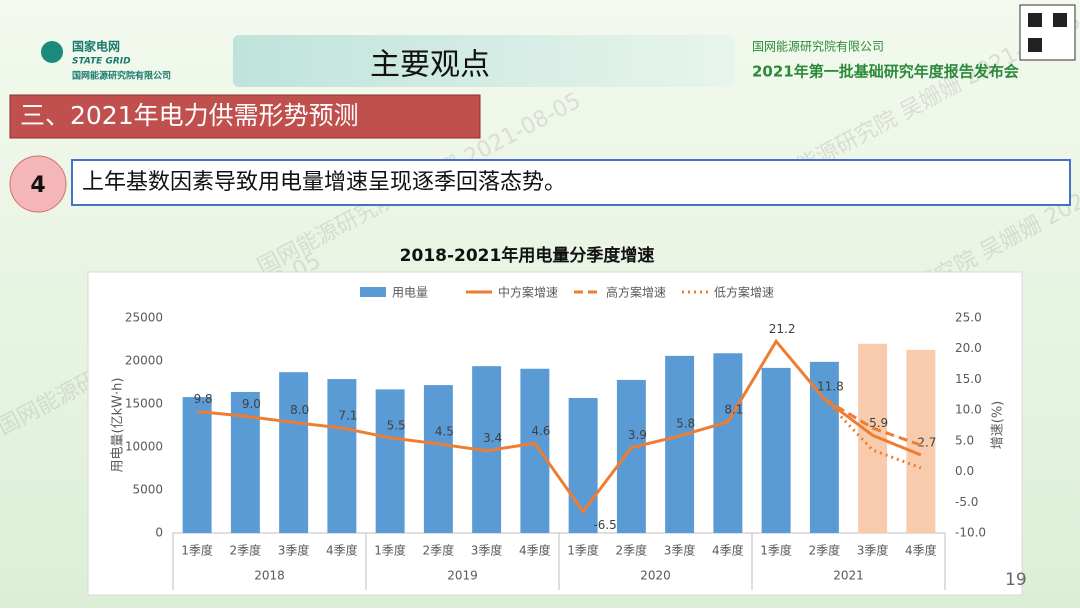 The image size is (1080, 612). Describe the element at coordinates (528, 292) in the screenshot. I see `legend-label: 中方案增速` at that location.